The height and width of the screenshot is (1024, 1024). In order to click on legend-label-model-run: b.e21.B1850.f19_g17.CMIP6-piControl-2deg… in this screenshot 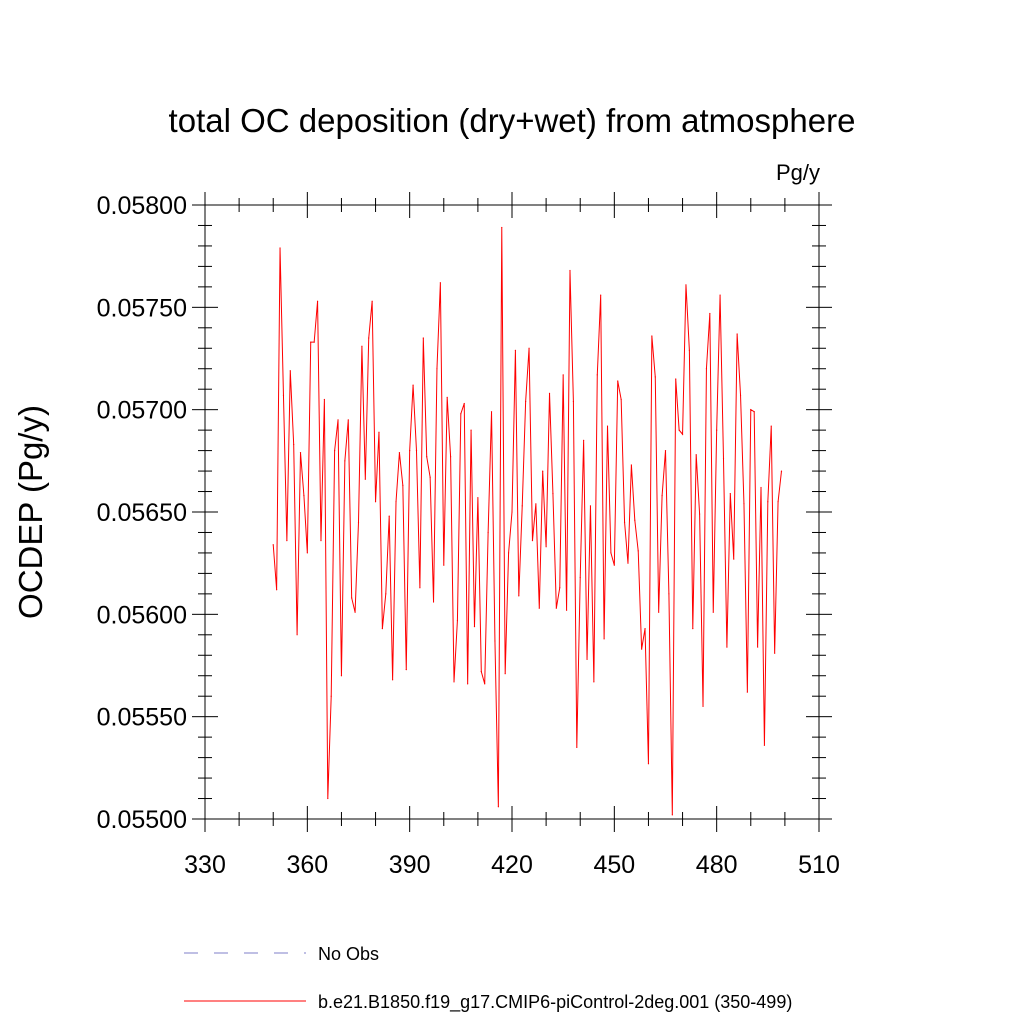, I will do `click(555, 1002)`.